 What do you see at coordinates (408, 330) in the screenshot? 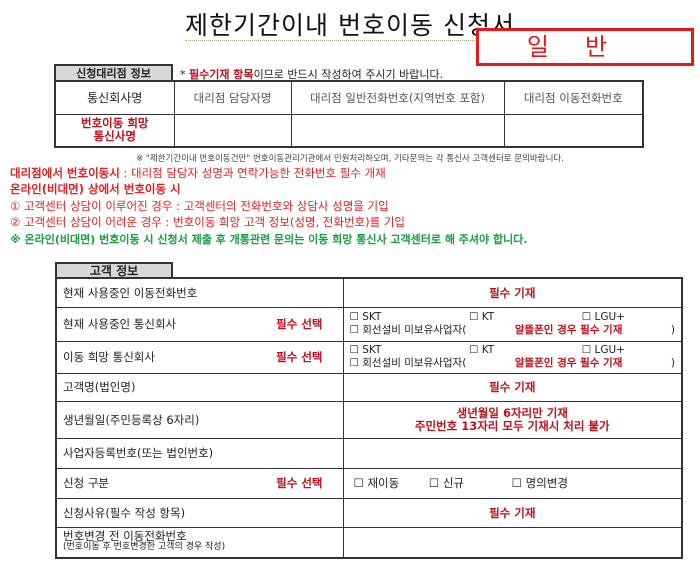
I see `checkbox-current-mvno: ☐ 회선설비 미보유사업자(` at bounding box center [408, 330].